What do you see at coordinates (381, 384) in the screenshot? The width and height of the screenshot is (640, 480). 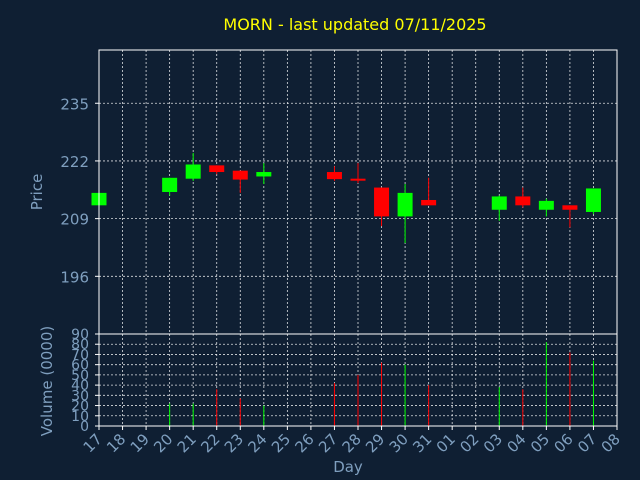 I see `volume-bars` at bounding box center [381, 384].